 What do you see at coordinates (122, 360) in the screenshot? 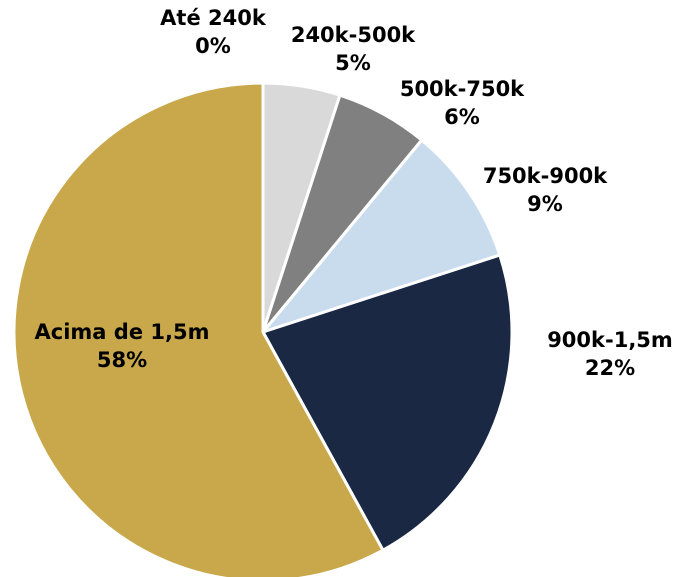
I see `slice-value-label: 58%` at bounding box center [122, 360].